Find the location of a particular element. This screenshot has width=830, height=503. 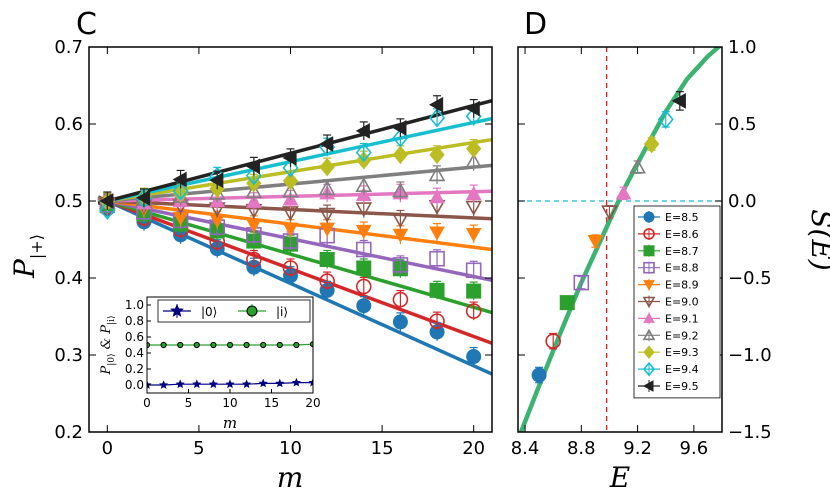

d-x-tick-label: 9.6 is located at coordinates (694, 448).